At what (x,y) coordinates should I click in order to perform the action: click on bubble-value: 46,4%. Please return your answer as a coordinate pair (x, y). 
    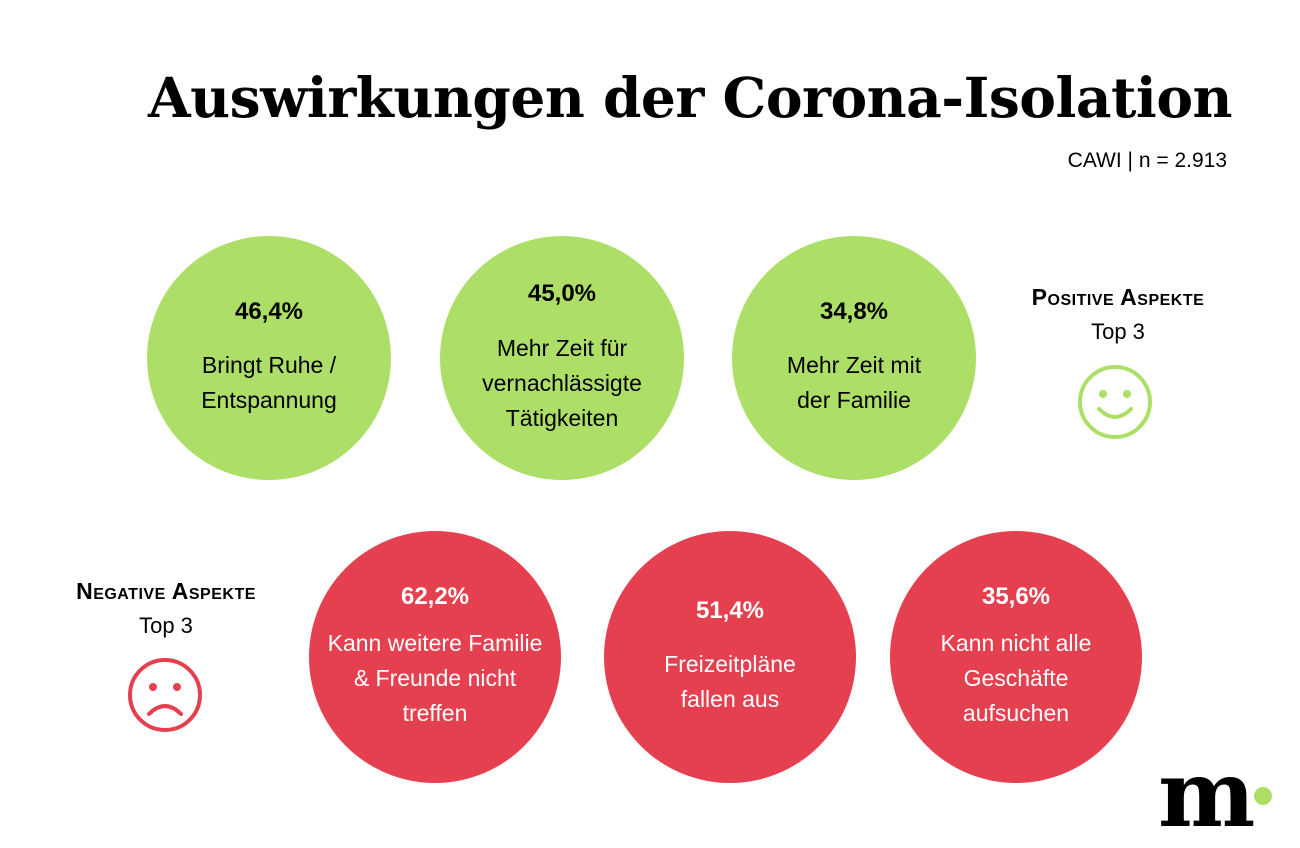
    Looking at the image, I should click on (269, 311).